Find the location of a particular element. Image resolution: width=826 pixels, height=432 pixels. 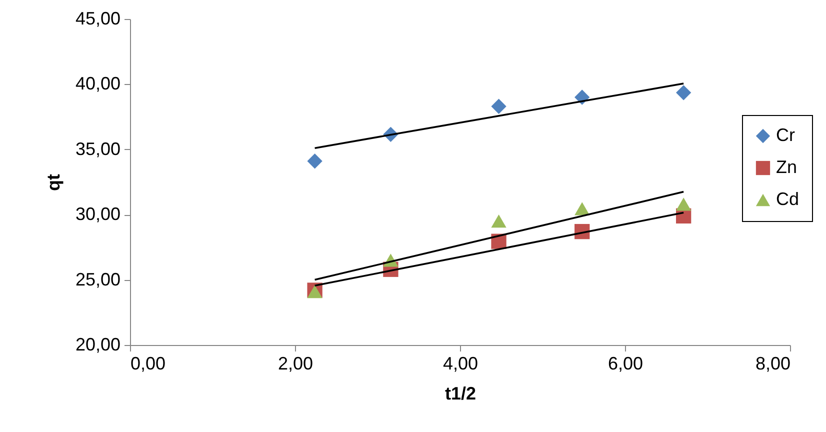

y-tick-label: 35,00 is located at coordinates (97, 148).